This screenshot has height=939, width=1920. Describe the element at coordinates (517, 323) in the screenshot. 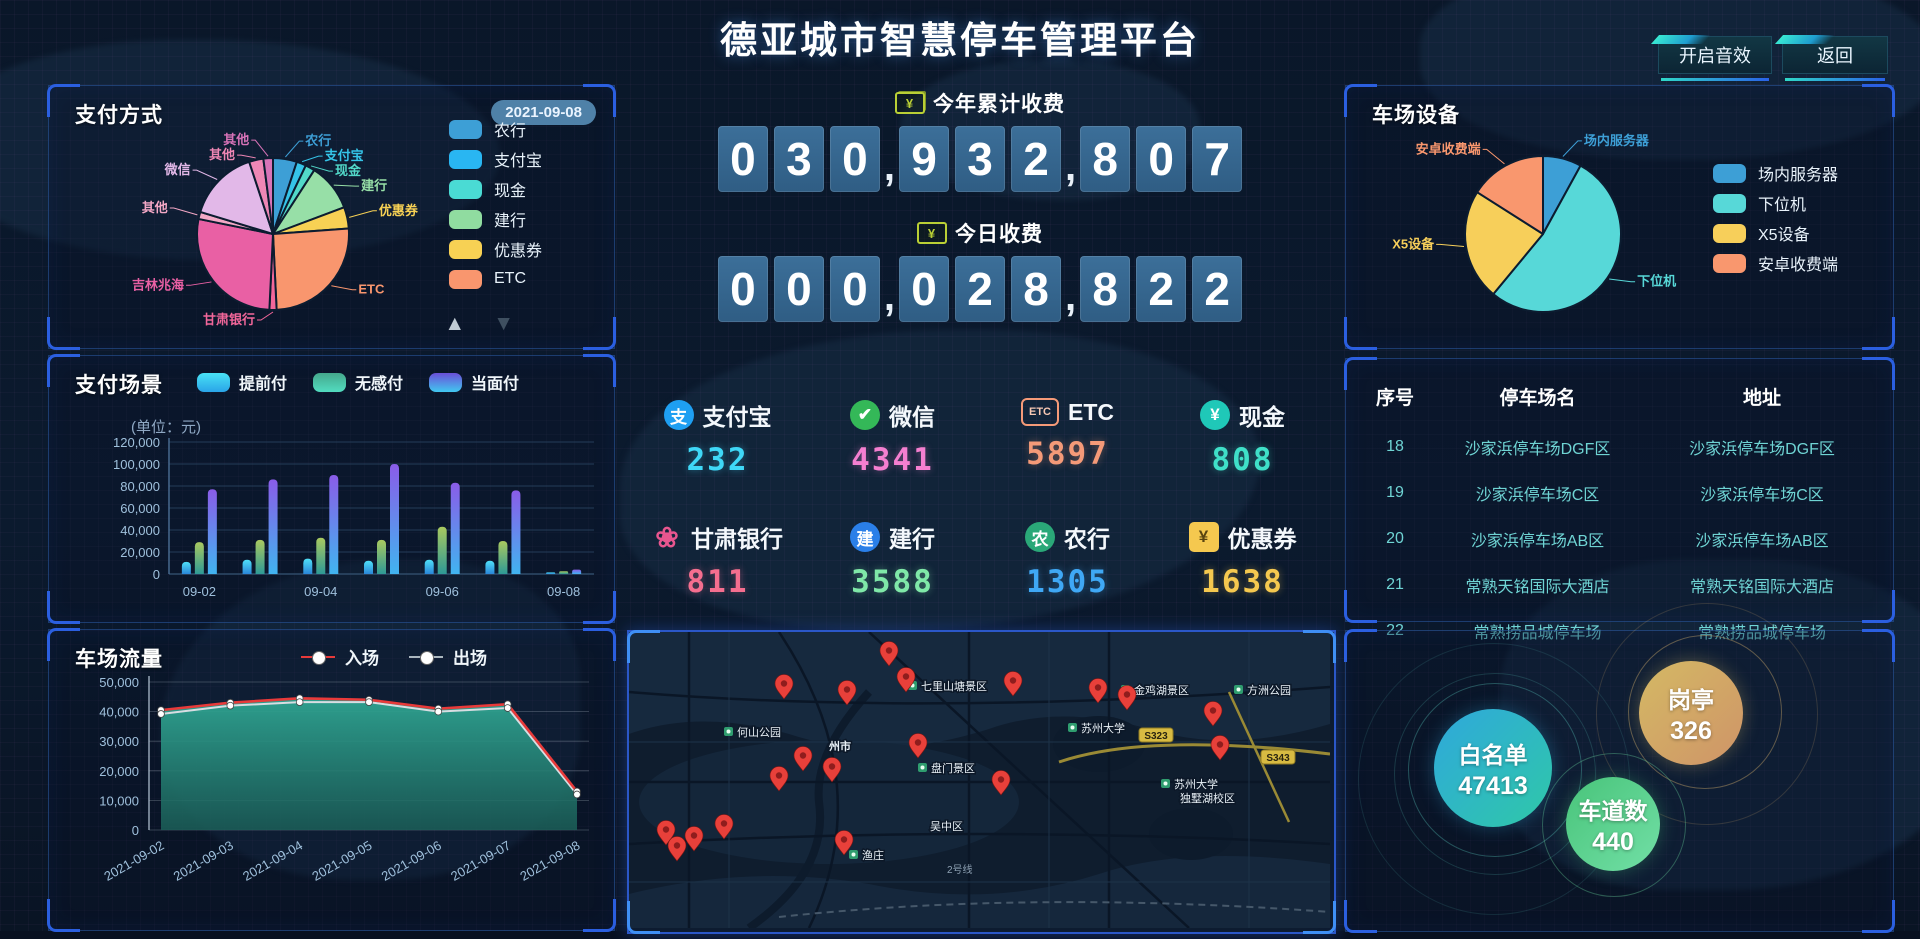

I see `legend-page-down-icon: ▼` at that location.